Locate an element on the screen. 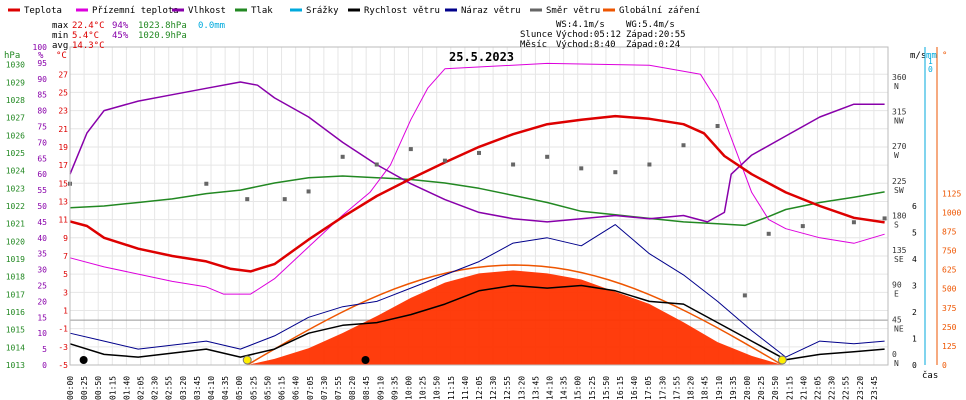  wm2-axis-tick: 1000 is located at coordinates (951, 212).